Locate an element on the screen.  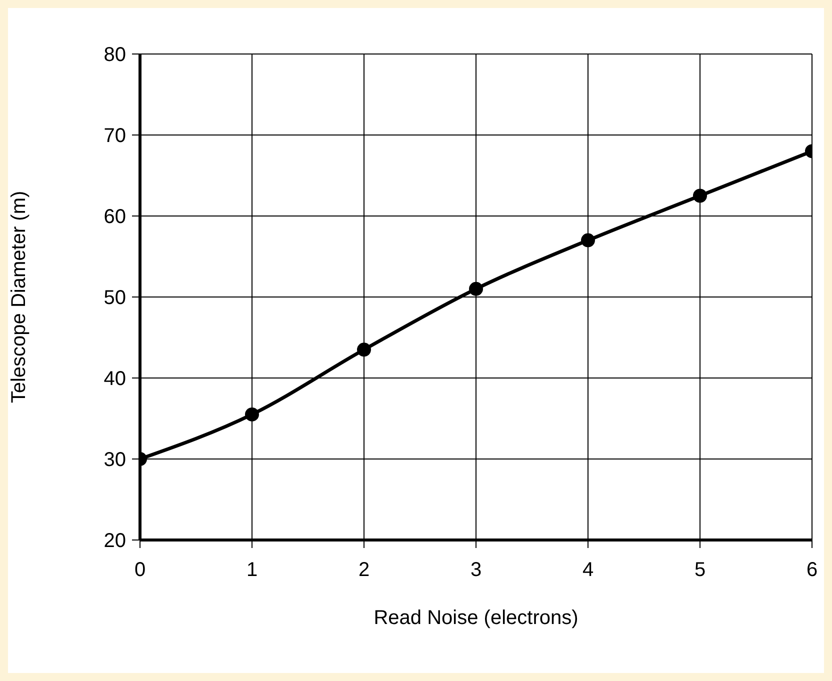
y-tick-label: 30 is located at coordinates (115, 460).